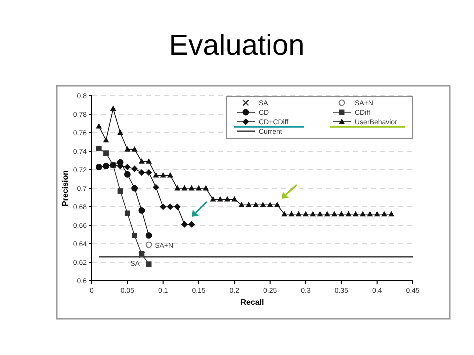 Image resolution: width=474 pixels, height=355 pixels. Describe the element at coordinates (237, 46) in the screenshot. I see `chart-title: Evaluation` at that location.